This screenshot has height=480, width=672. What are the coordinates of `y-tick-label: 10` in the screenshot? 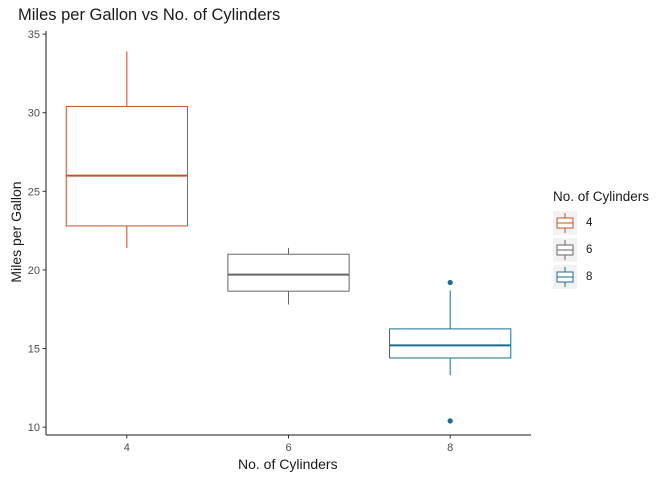 It's located at (34, 428).